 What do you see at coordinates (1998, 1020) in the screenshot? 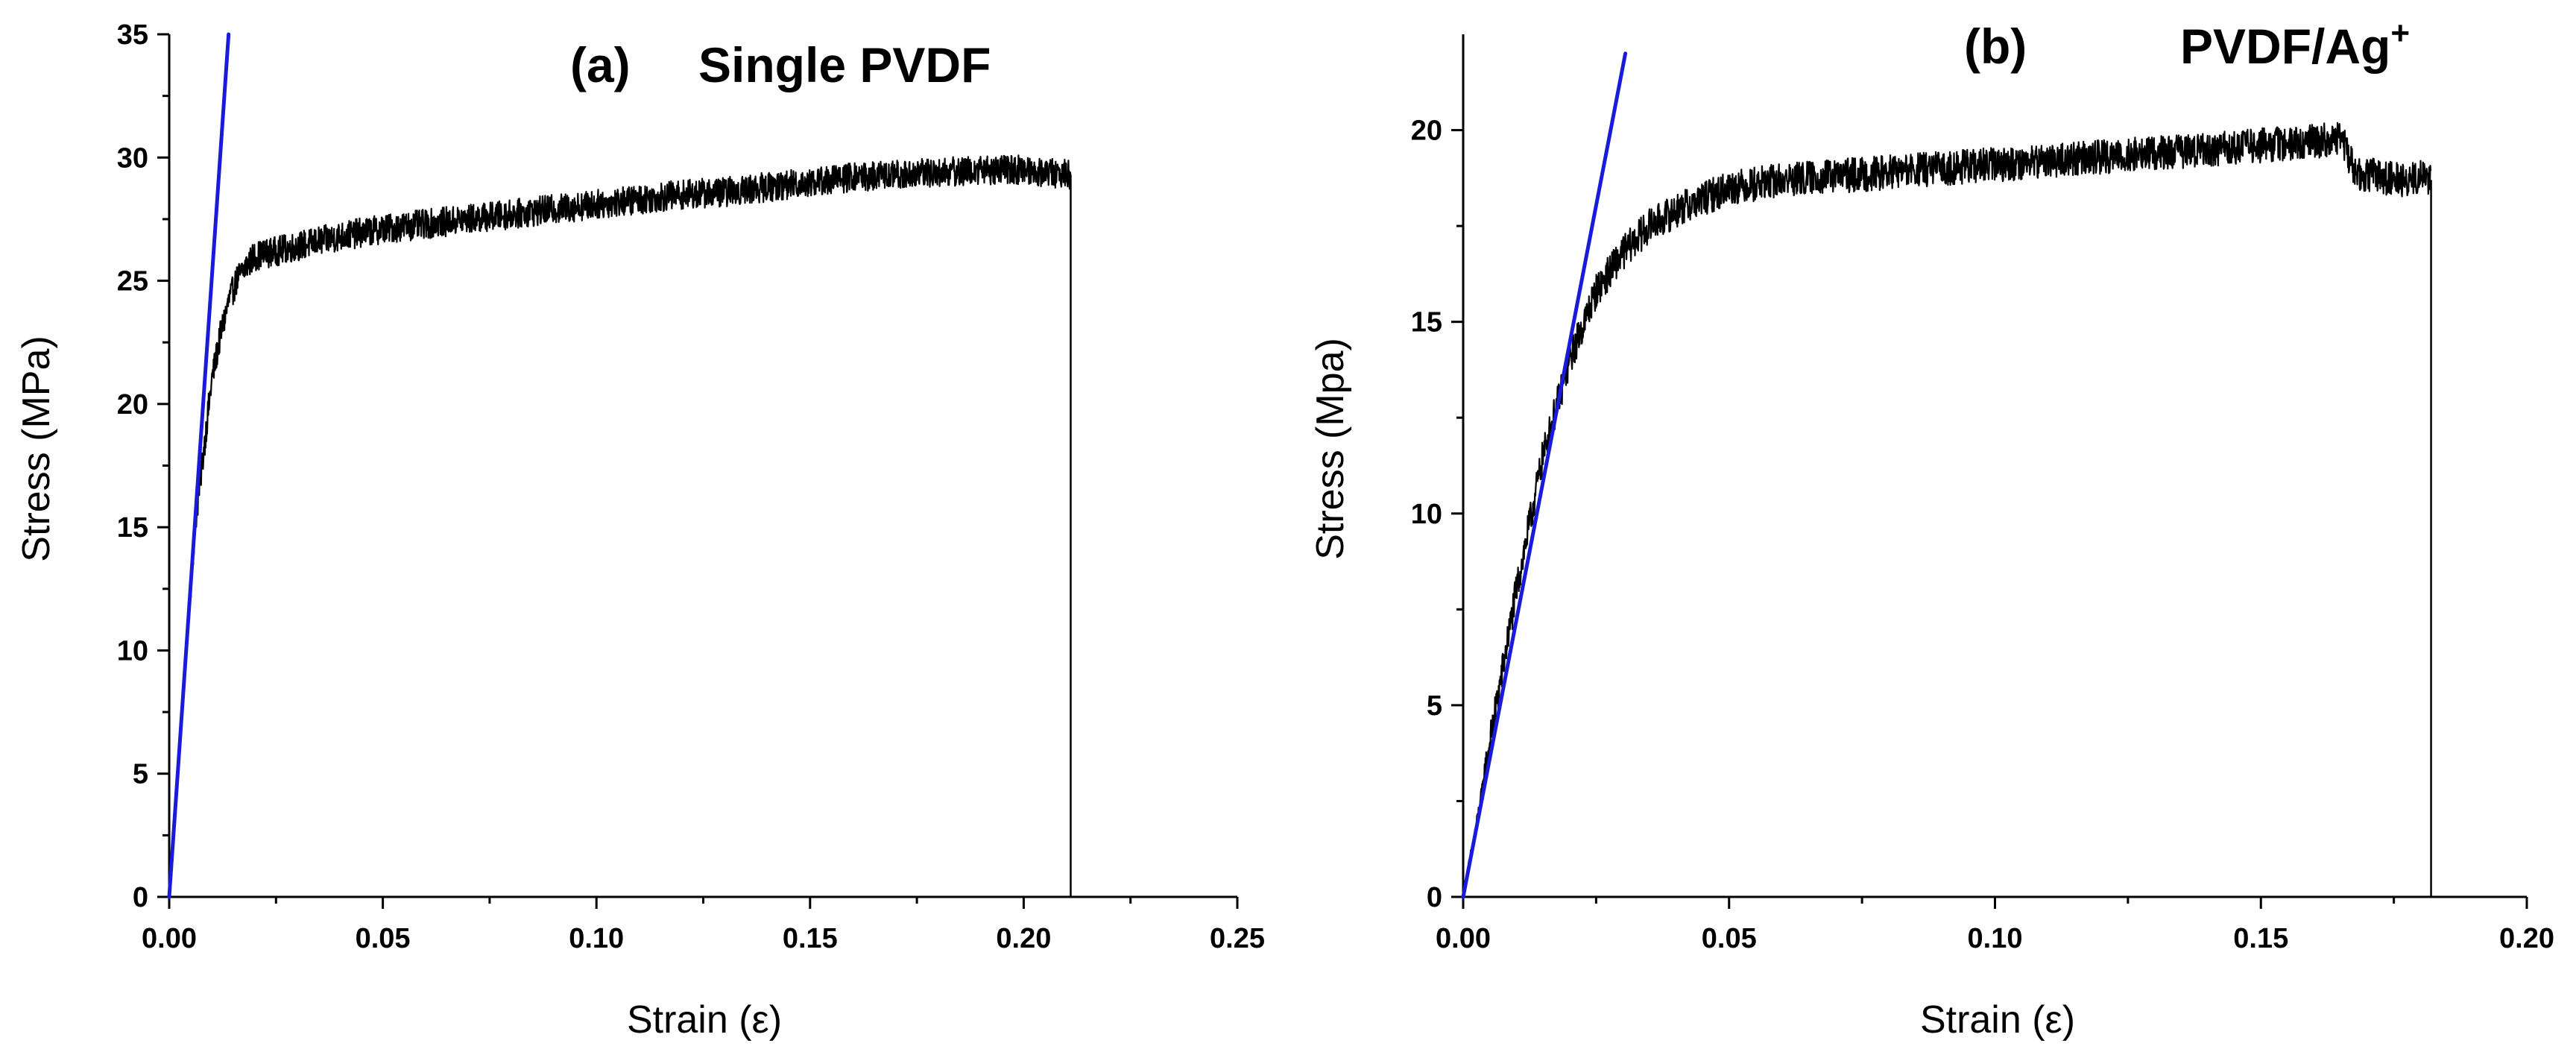
I see `panel-b-x-axis-label: Strain (ε)` at bounding box center [1998, 1020].